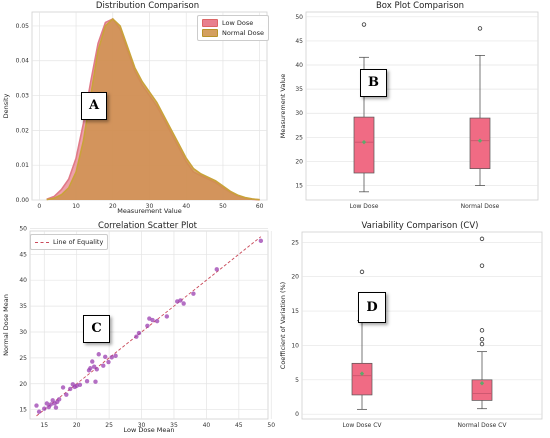 This screenshot has width=550, height=438. Describe the element at coordinates (23, 306) in the screenshot. I see `scatter-ytick-label: 35` at that location.